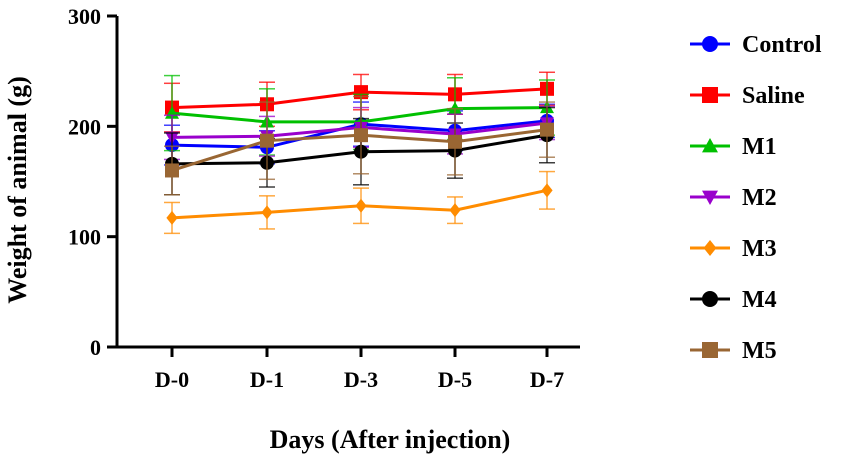  I want to click on legend-item-m3: M3, so click(733, 249).